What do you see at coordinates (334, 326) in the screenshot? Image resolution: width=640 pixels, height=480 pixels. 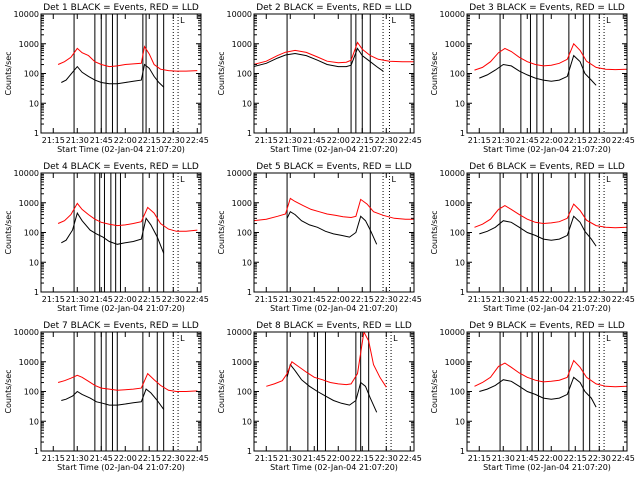 I see `chart-title: Det 8 BLACK = Events, RED = LLD` at bounding box center [334, 326].